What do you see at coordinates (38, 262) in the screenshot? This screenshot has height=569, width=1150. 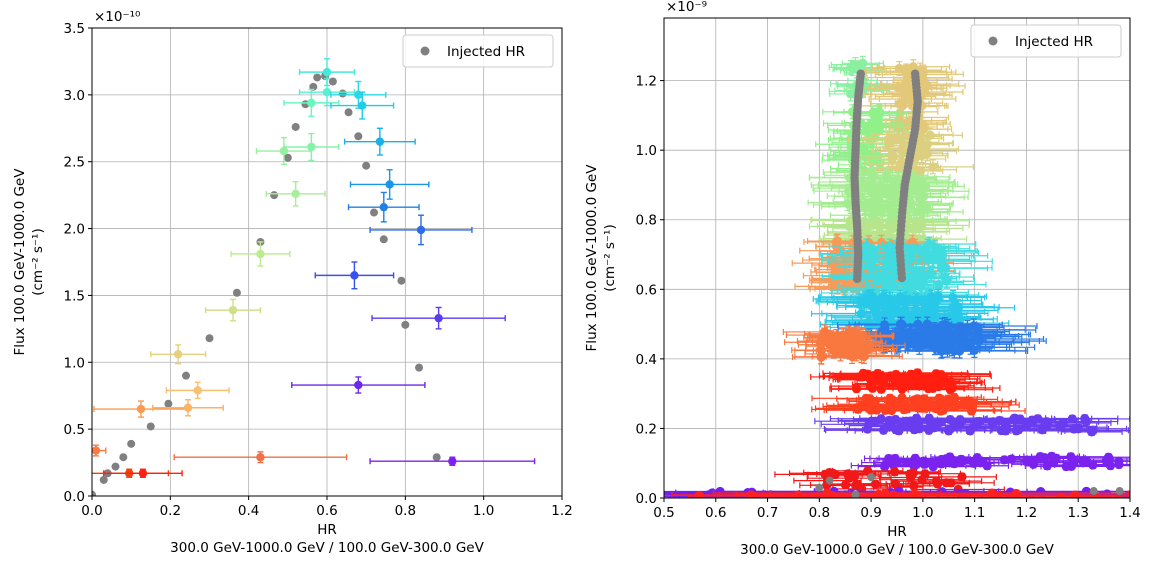 I see `y-axis-unit-label: (cm⁻² s⁻¹)` at bounding box center [38, 262].